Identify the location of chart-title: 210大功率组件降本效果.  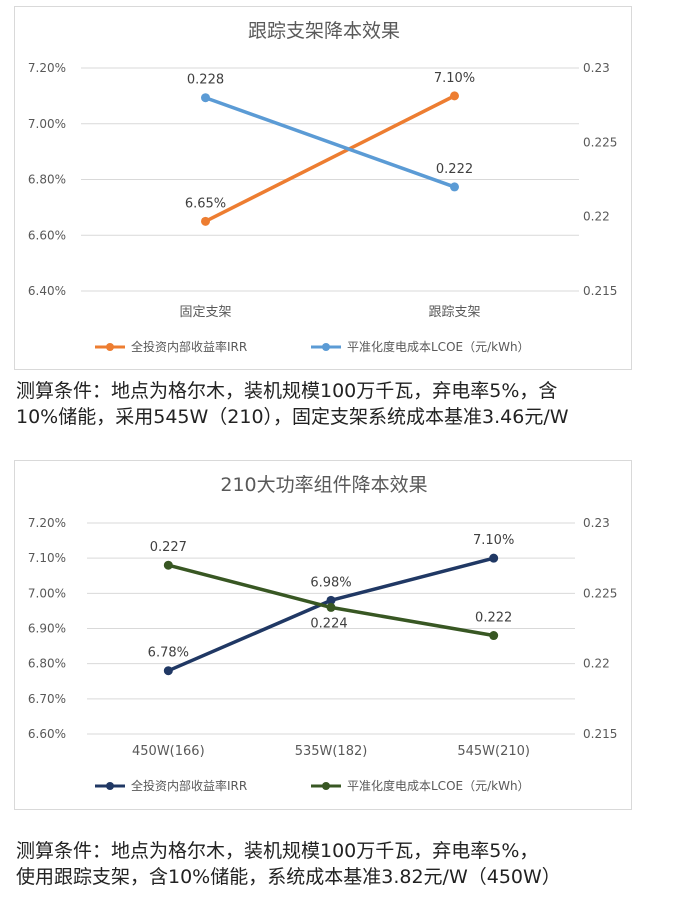
(323, 485).